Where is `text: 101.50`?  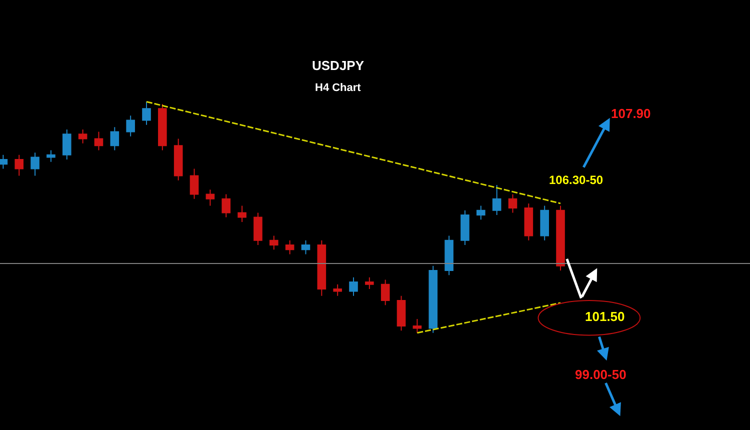
text: 101.50 is located at coordinates (605, 316).